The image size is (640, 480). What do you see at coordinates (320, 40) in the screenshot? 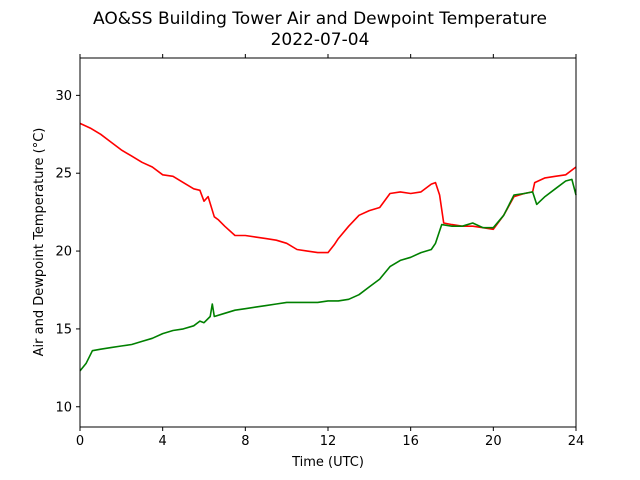
I see `chart-subtitle: 2022-07-04` at bounding box center [320, 40].